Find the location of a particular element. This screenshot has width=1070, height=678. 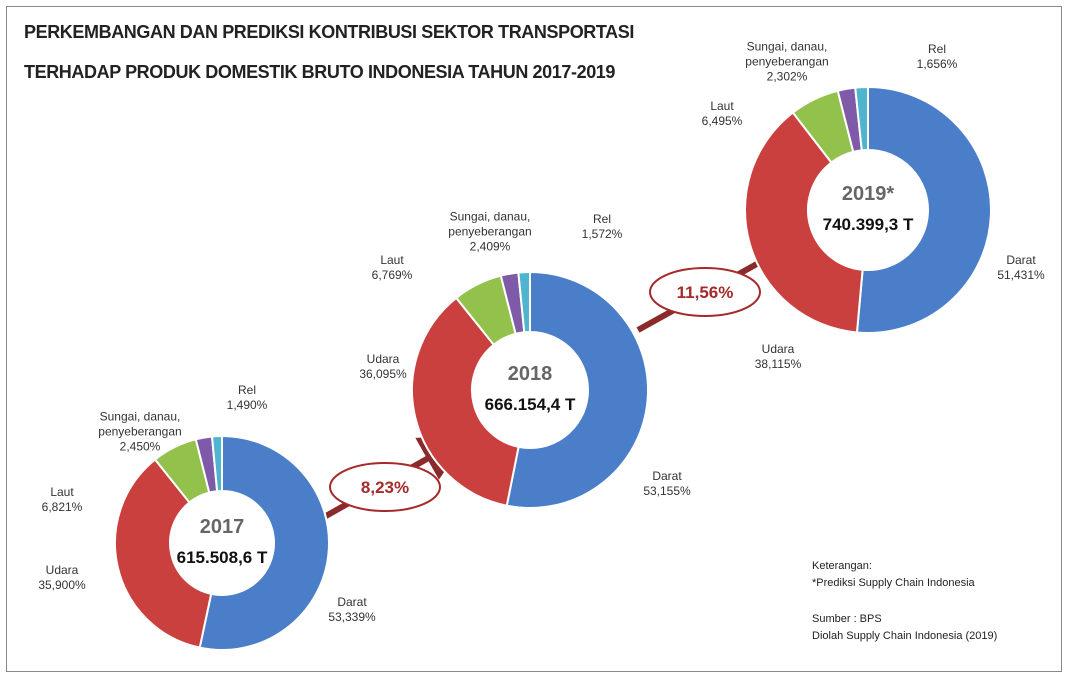

segment-label: Darat 51,431% is located at coordinates (1018, 268).